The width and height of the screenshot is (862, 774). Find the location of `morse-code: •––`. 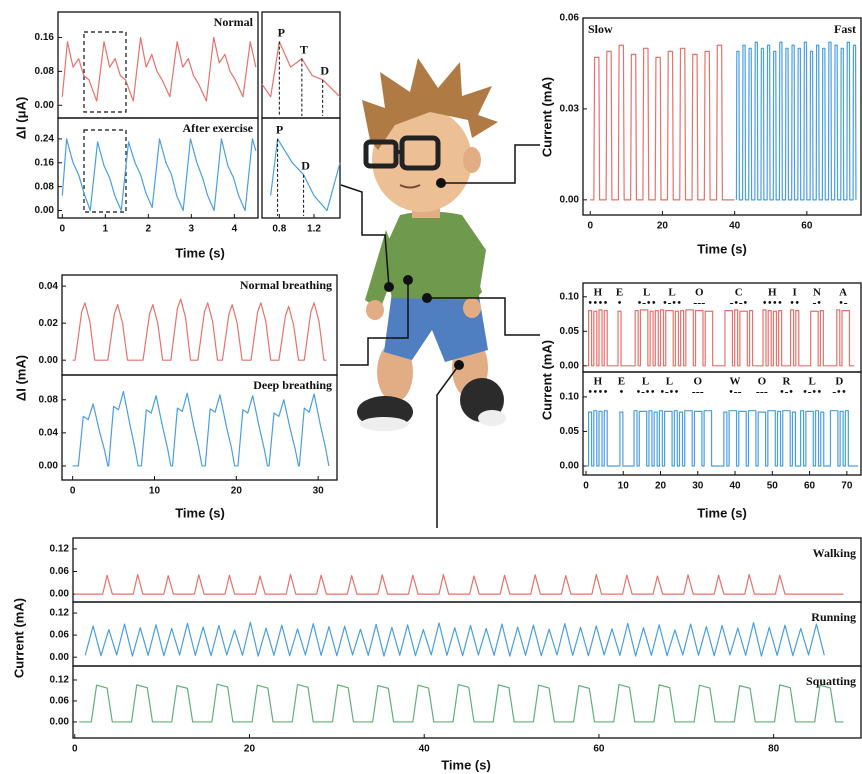

morse-code: •–– is located at coordinates (734, 392).